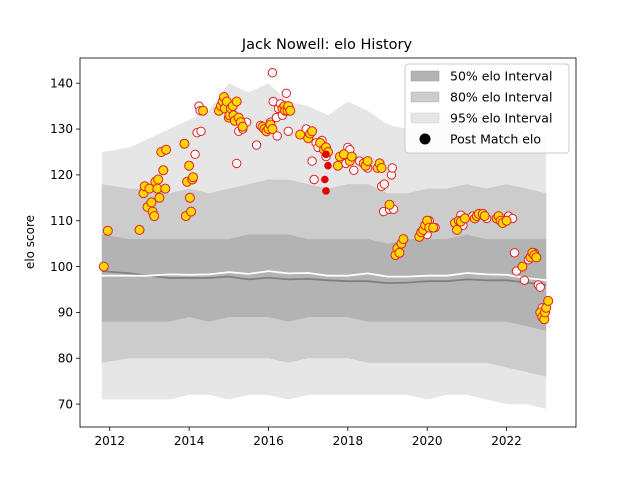 This screenshot has width=640, height=480. I want to click on legend-label-80: 80% elo Interval, so click(501, 97).